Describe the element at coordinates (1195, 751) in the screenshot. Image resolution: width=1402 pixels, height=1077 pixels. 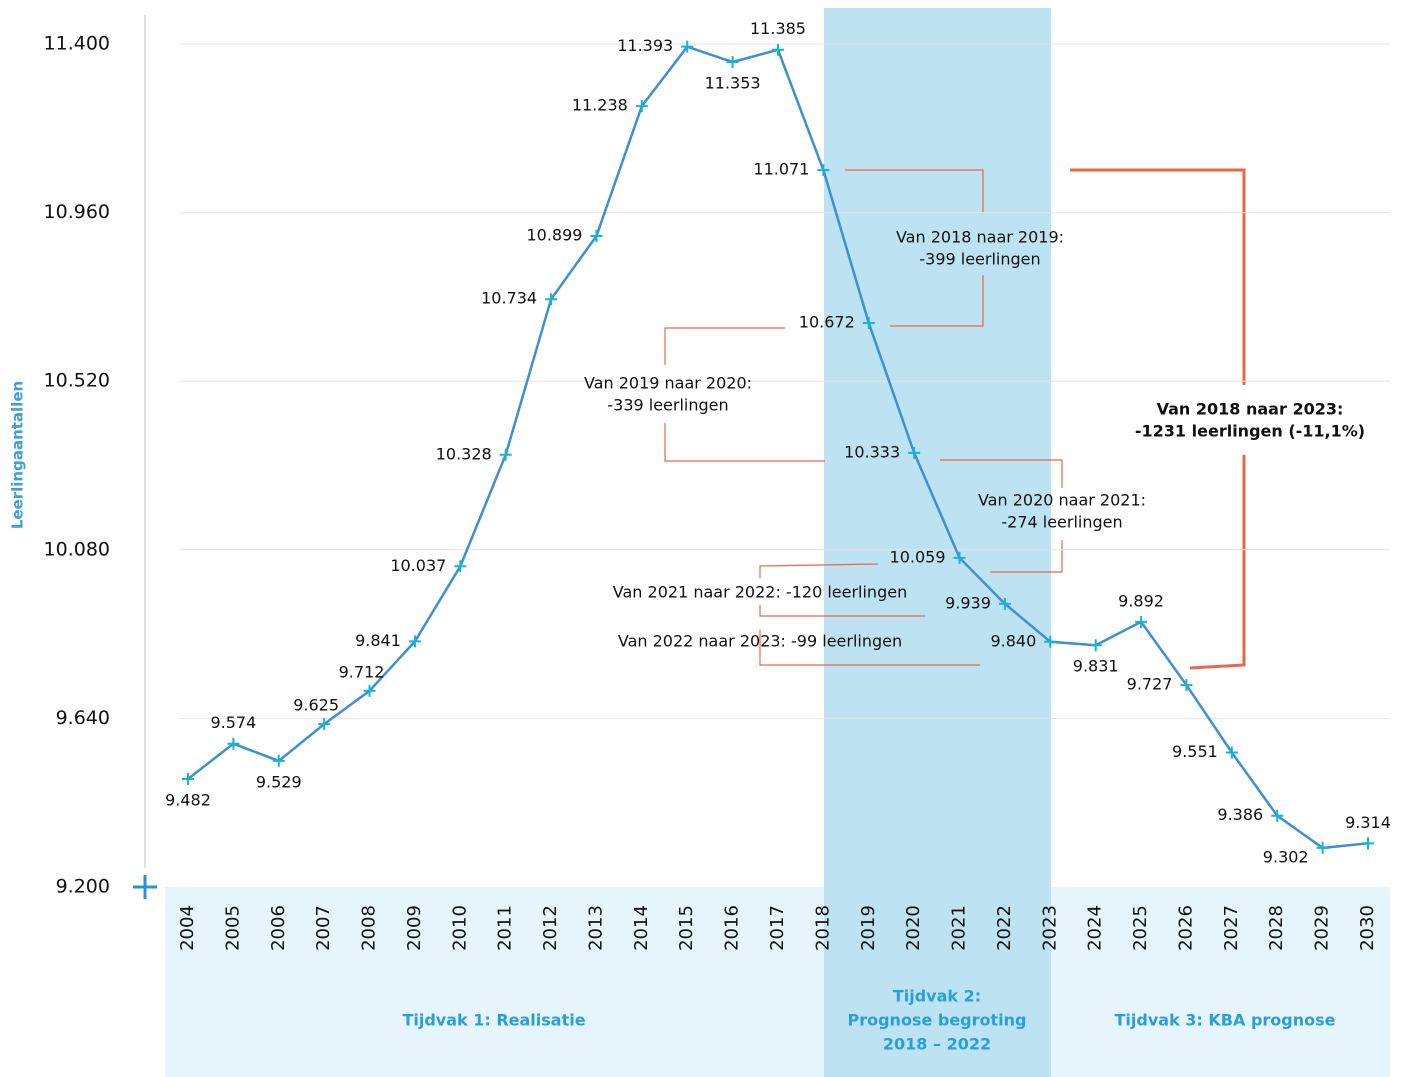
I see `data-label: 9.551` at that location.